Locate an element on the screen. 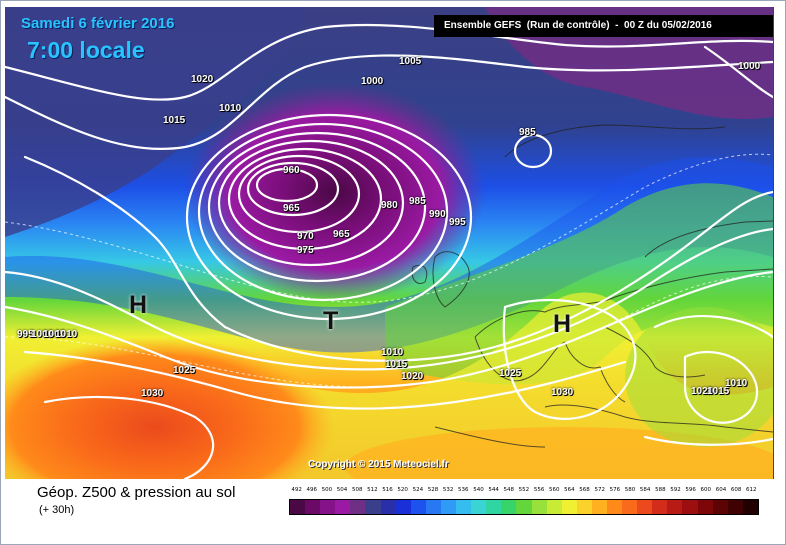 This screenshot has height=545, width=786. isobar-label: 980 is located at coordinates (389, 205).